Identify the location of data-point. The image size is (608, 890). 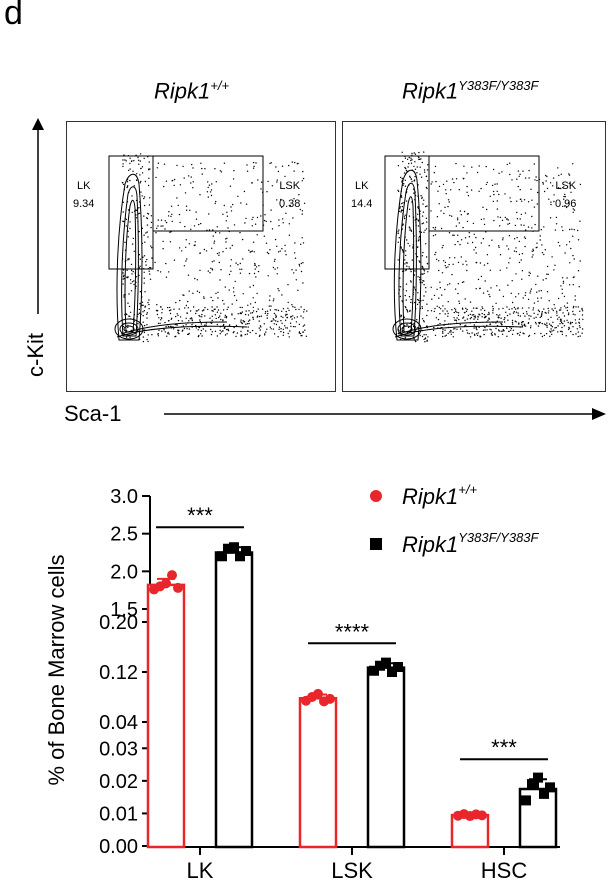
(380, 665).